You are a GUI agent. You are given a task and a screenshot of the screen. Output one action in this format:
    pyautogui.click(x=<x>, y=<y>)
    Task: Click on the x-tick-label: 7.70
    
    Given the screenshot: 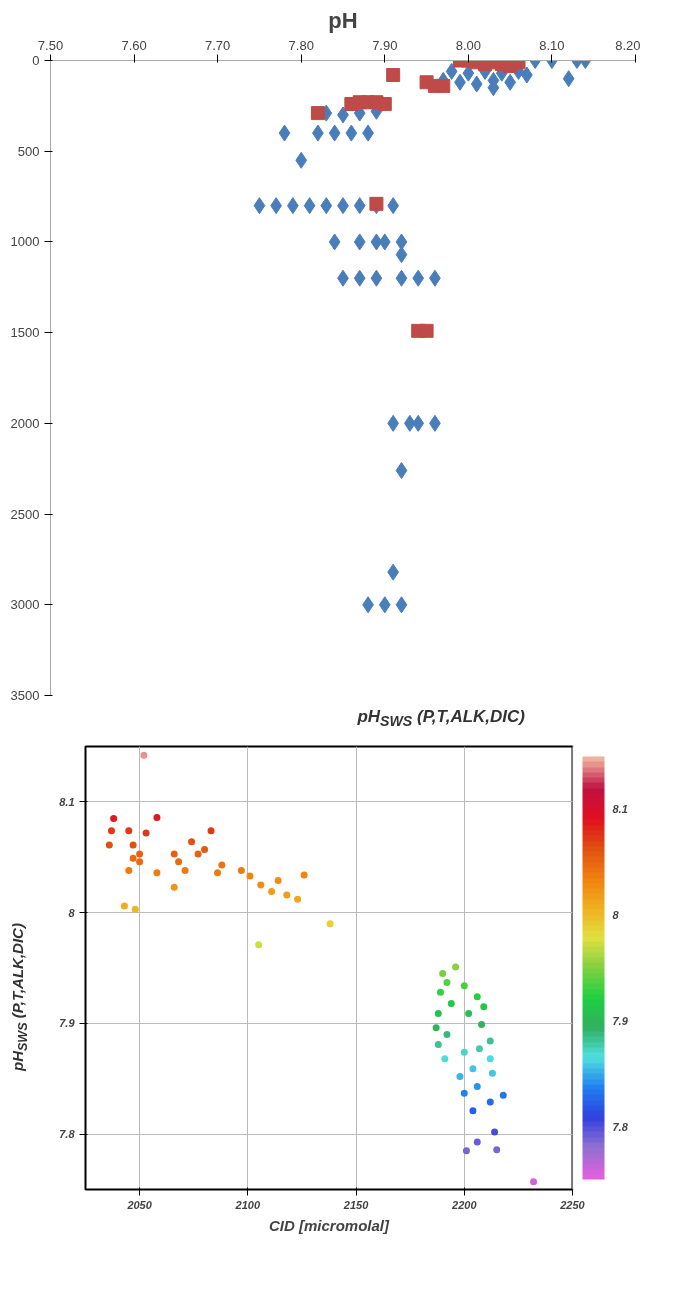 What is the action you would take?
    pyautogui.click(x=217, y=45)
    